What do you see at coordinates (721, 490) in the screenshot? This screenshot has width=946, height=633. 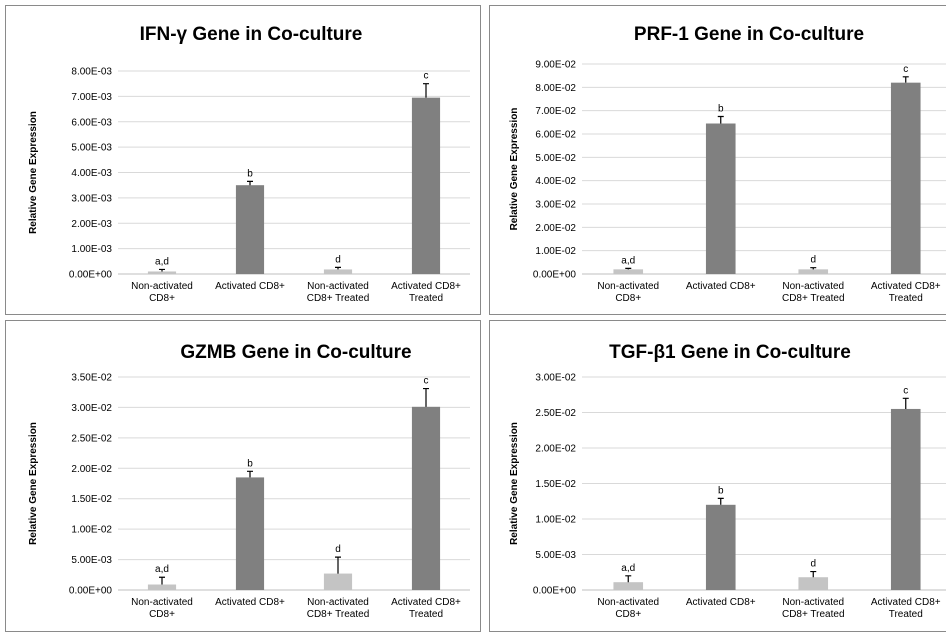 I see `tgf-beta1-significance-label: b` at bounding box center [721, 490].